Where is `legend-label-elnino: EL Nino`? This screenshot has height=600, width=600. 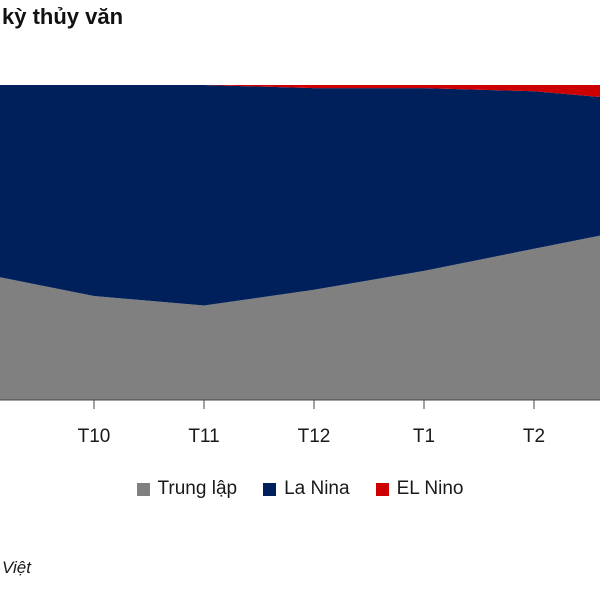 legend-label-elnino: EL Nino is located at coordinates (430, 488).